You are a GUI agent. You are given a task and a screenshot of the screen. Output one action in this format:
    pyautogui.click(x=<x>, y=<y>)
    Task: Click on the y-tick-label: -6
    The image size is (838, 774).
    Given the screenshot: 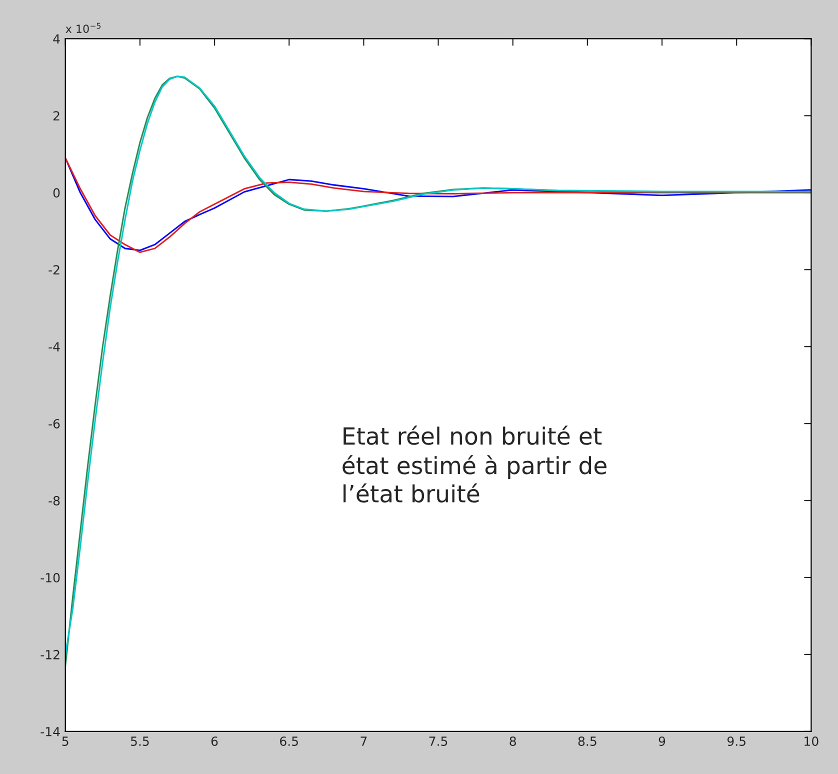 What is the action you would take?
    pyautogui.click(x=54, y=423)
    